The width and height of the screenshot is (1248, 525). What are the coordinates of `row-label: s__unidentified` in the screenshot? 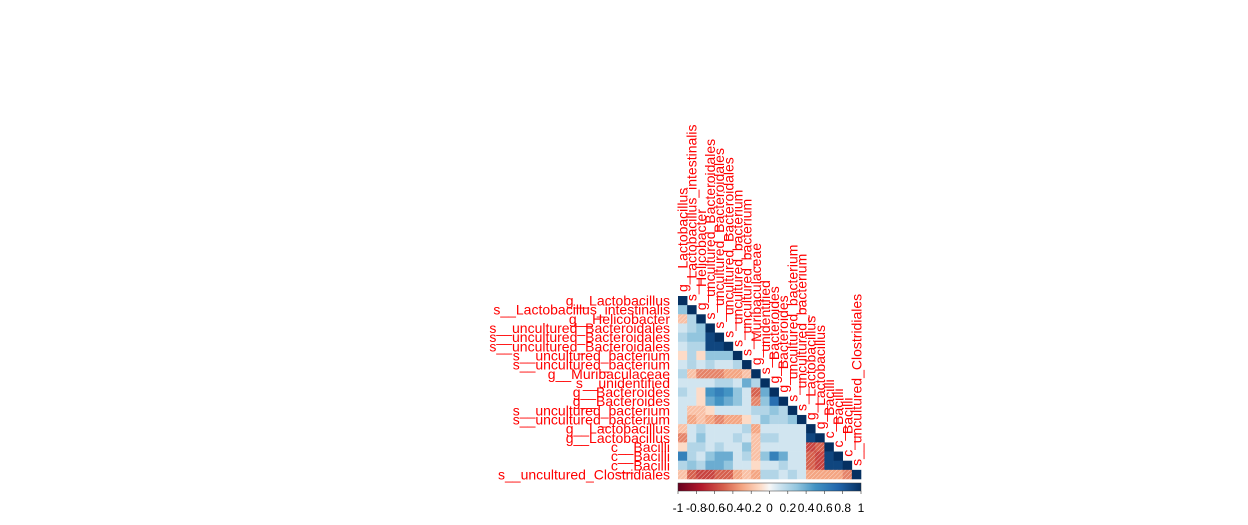 It's located at (623, 383).